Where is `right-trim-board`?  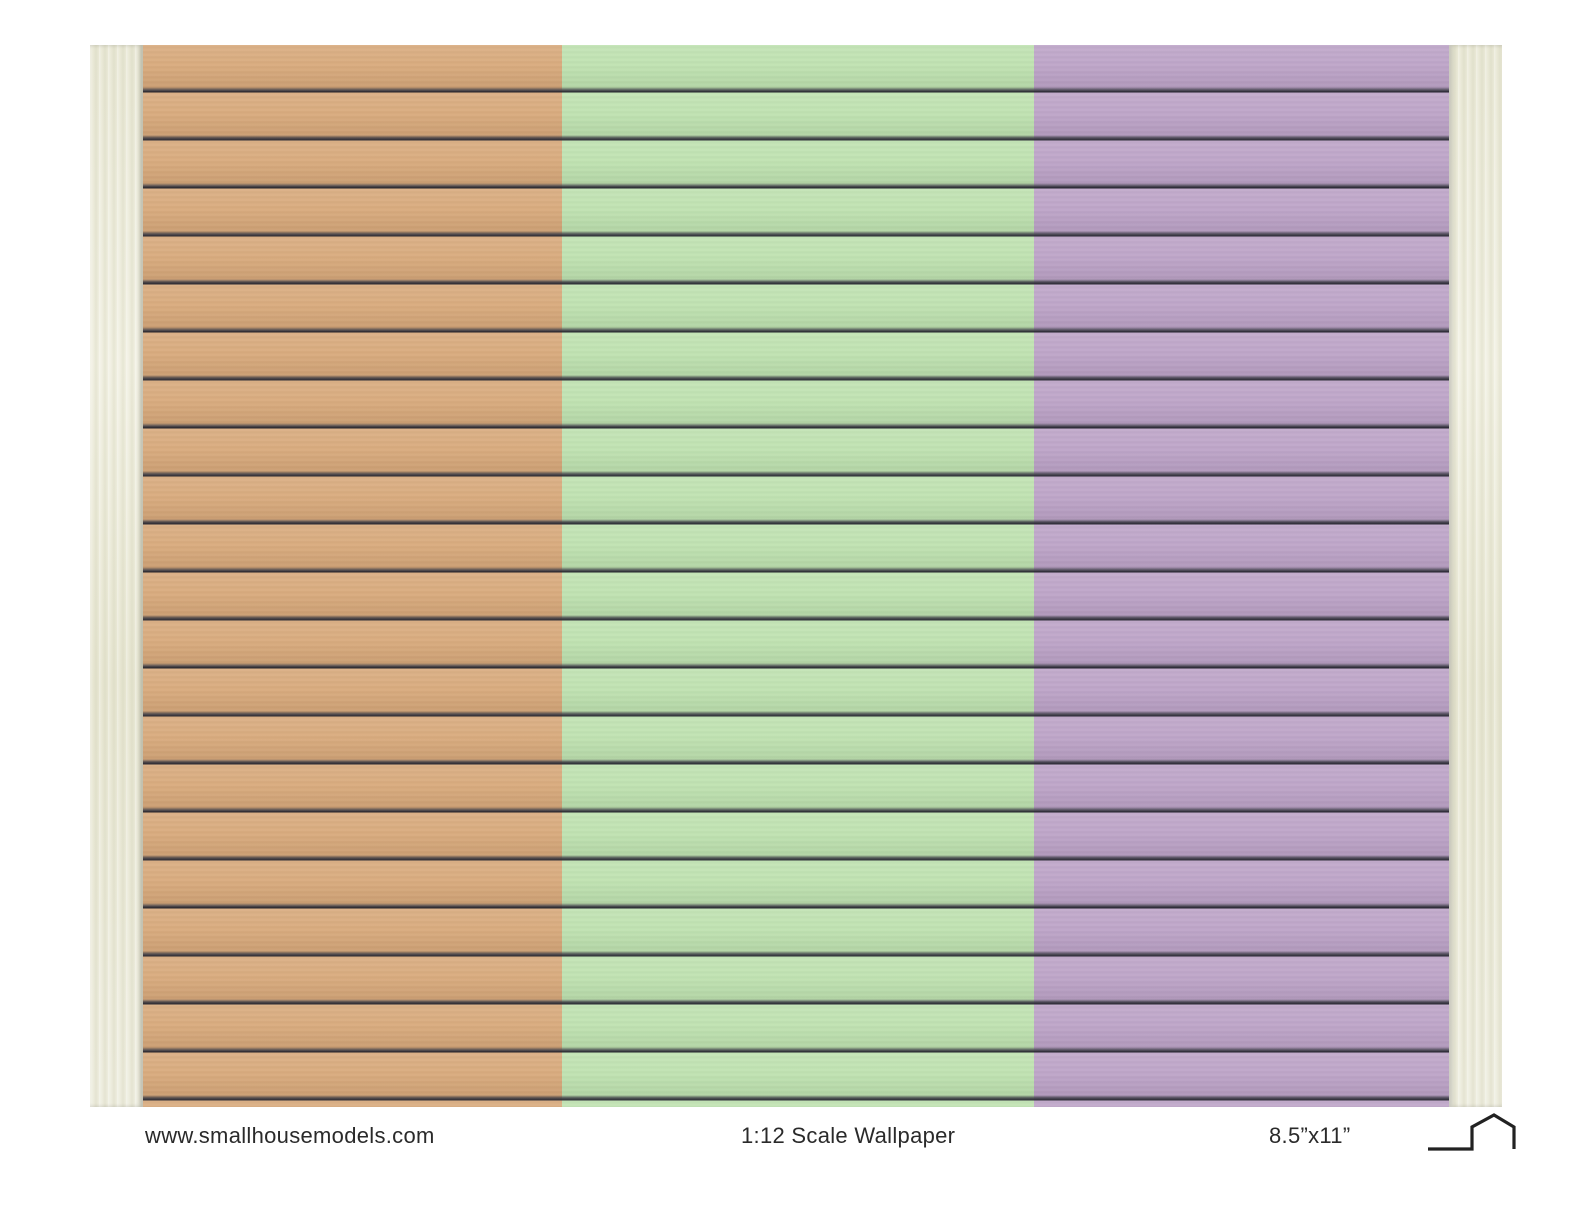 right-trim-board is located at coordinates (1475, 576).